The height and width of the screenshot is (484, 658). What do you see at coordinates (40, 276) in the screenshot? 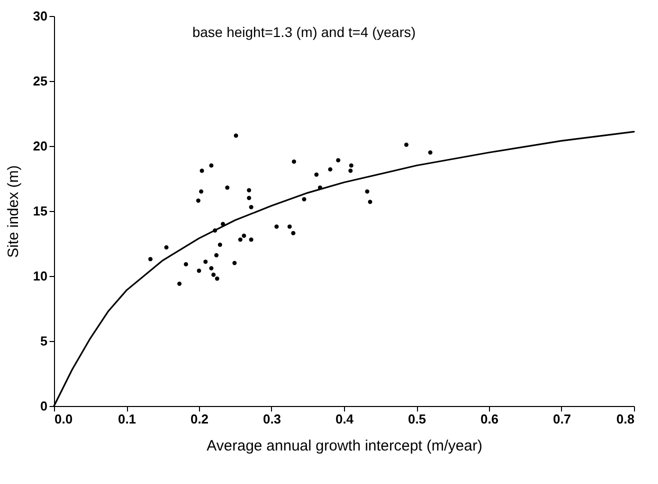
I see `y-tick-label: 10` at bounding box center [40, 276].